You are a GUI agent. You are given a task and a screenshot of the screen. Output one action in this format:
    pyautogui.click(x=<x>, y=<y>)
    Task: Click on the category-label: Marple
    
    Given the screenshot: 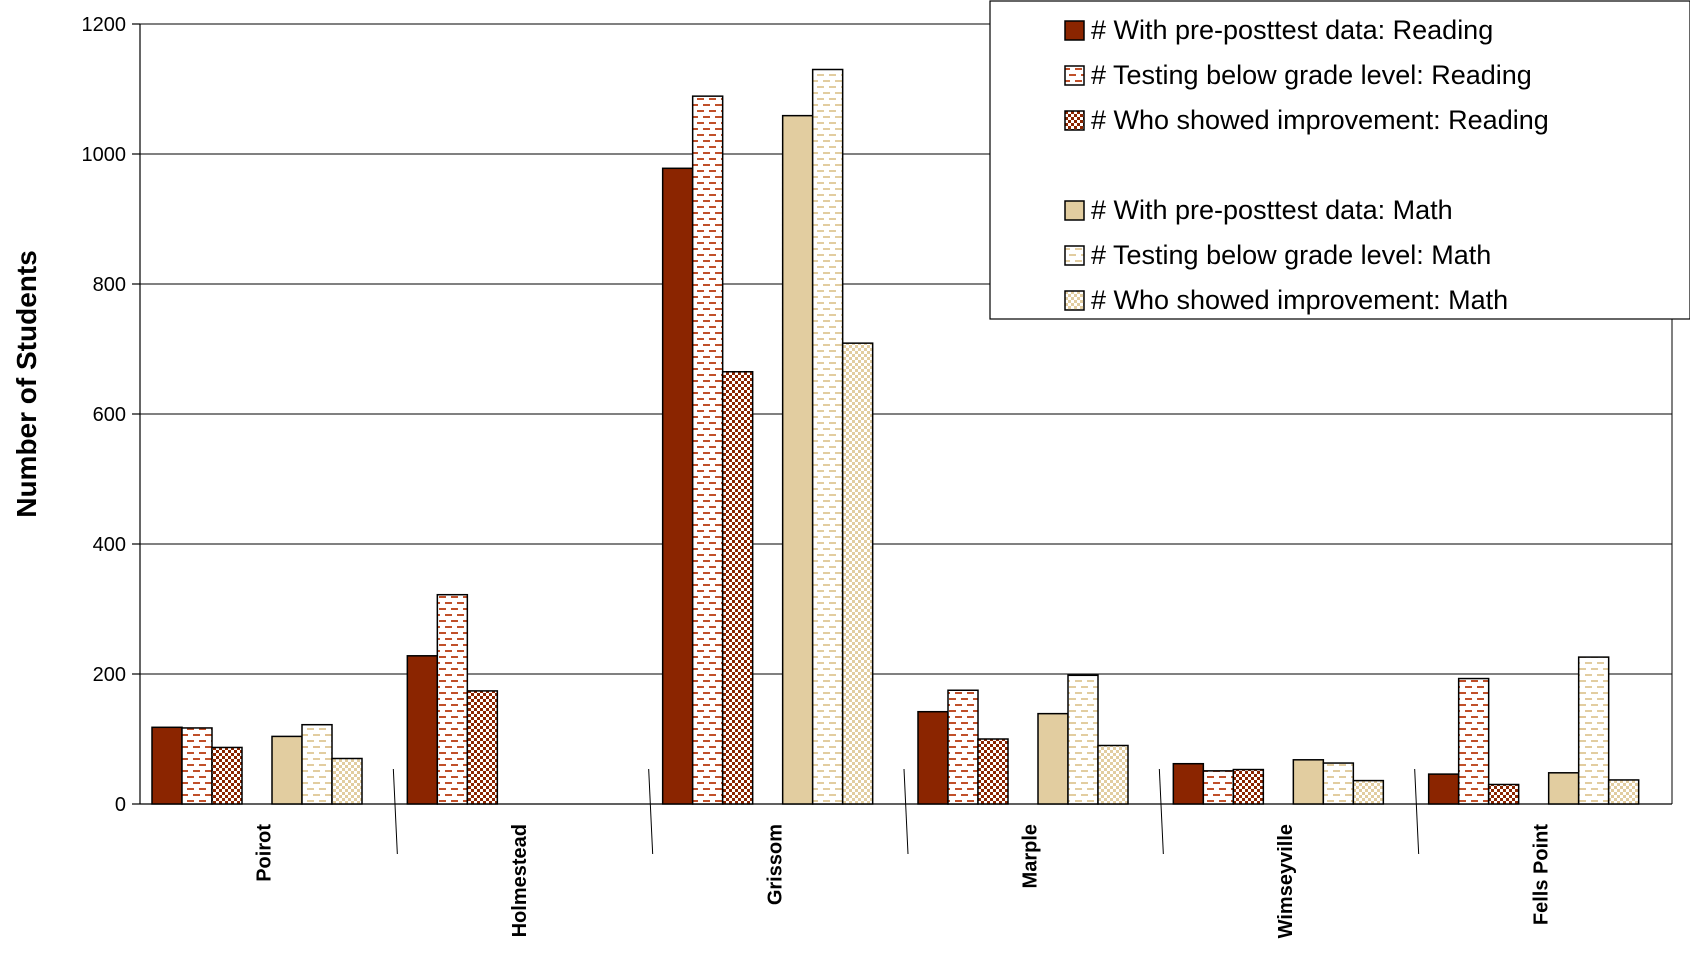 What is the action you would take?
    pyautogui.click(x=1031, y=856)
    